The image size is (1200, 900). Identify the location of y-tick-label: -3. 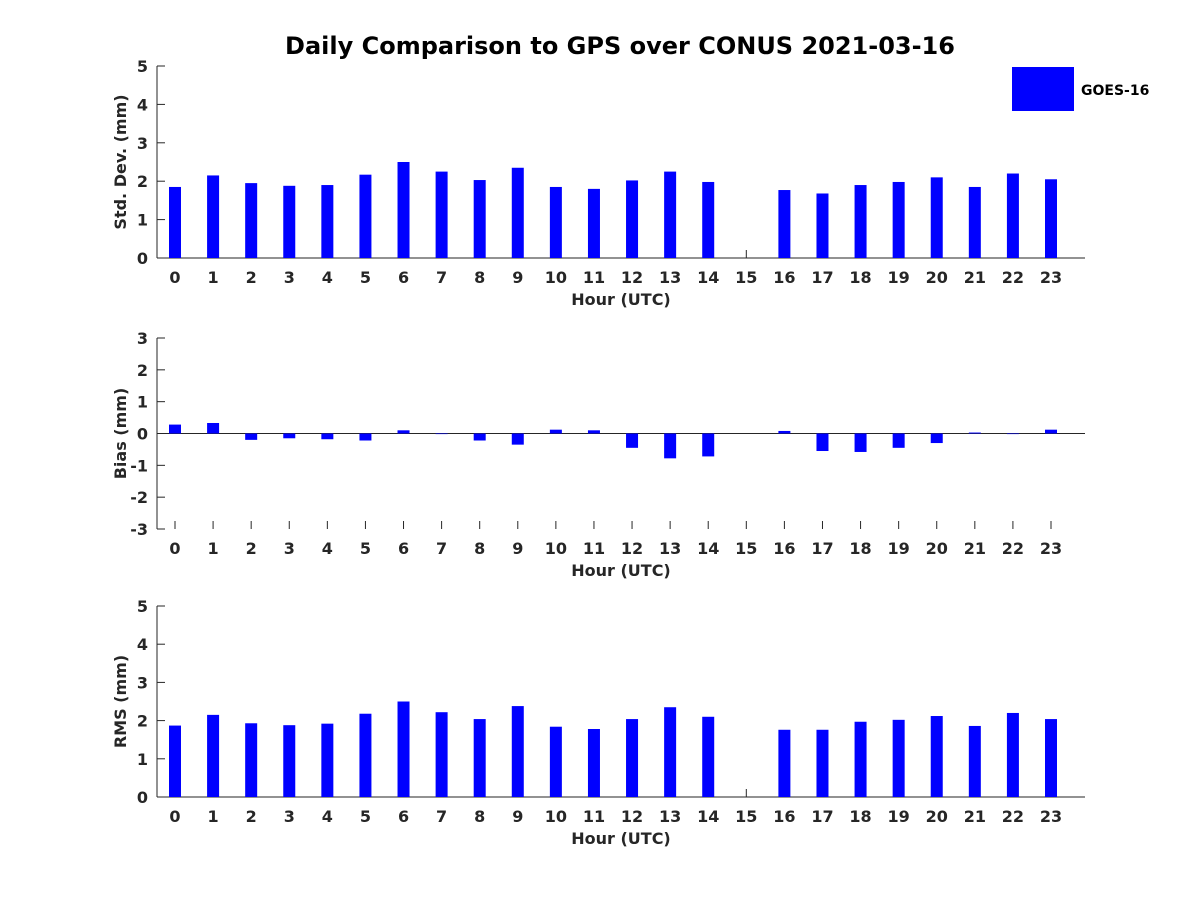
(139, 529).